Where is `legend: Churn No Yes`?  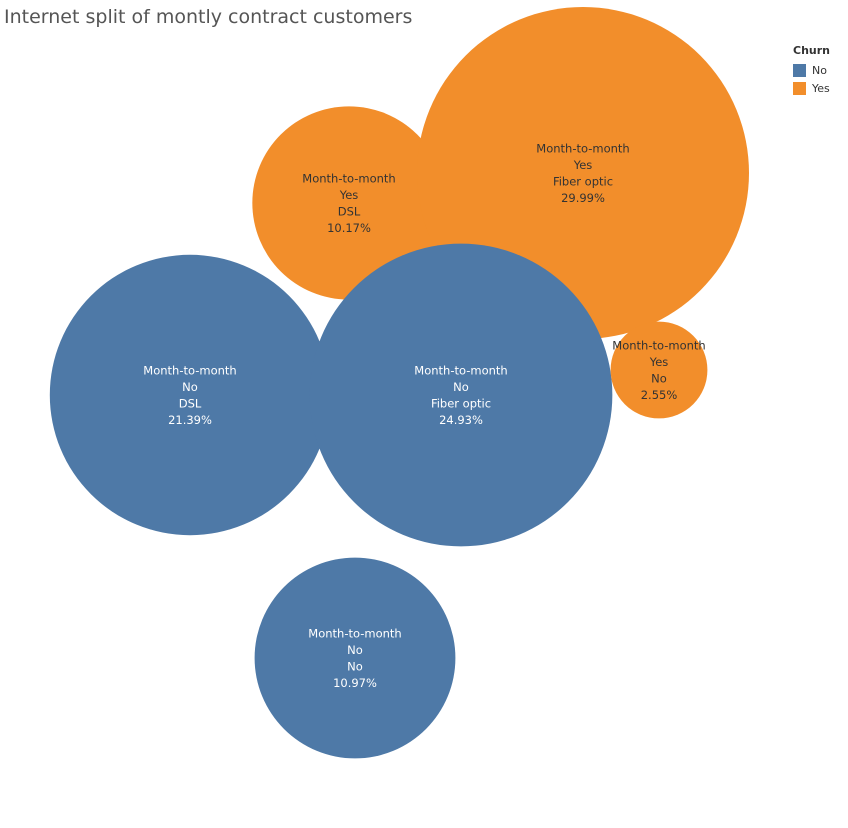 legend: Churn No Yes is located at coordinates (811, 70).